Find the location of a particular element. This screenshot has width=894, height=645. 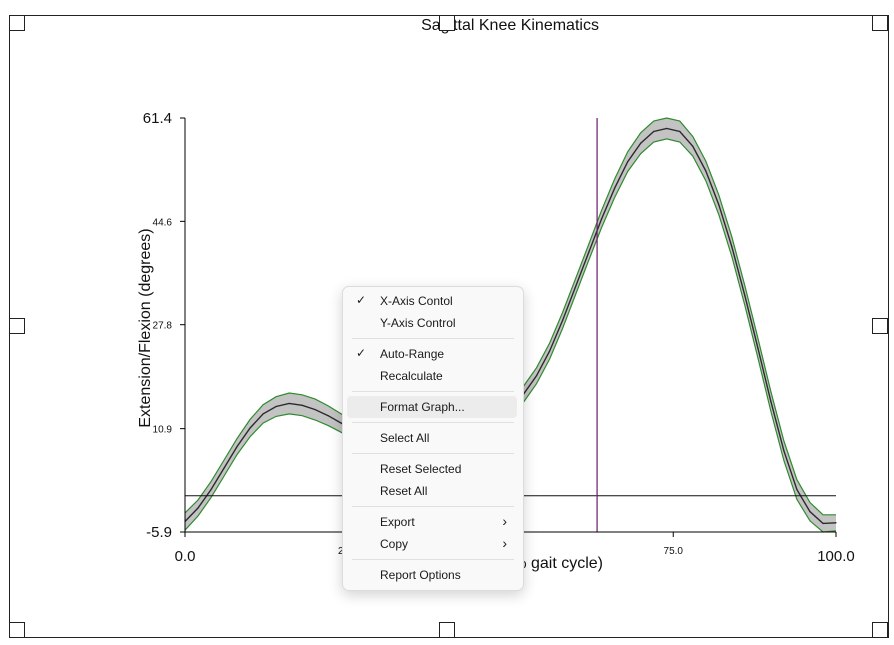

resize-handle-bottom-center is located at coordinates (447, 630).